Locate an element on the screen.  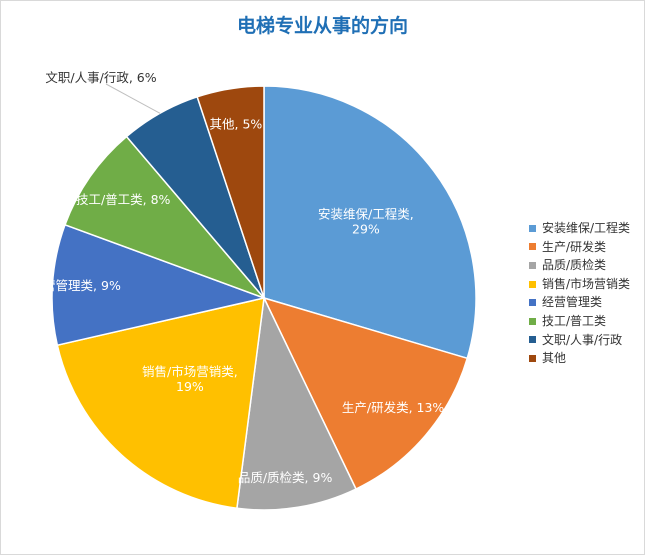
chart-title: 电梯专业从事的方向 is located at coordinates (322, 26).